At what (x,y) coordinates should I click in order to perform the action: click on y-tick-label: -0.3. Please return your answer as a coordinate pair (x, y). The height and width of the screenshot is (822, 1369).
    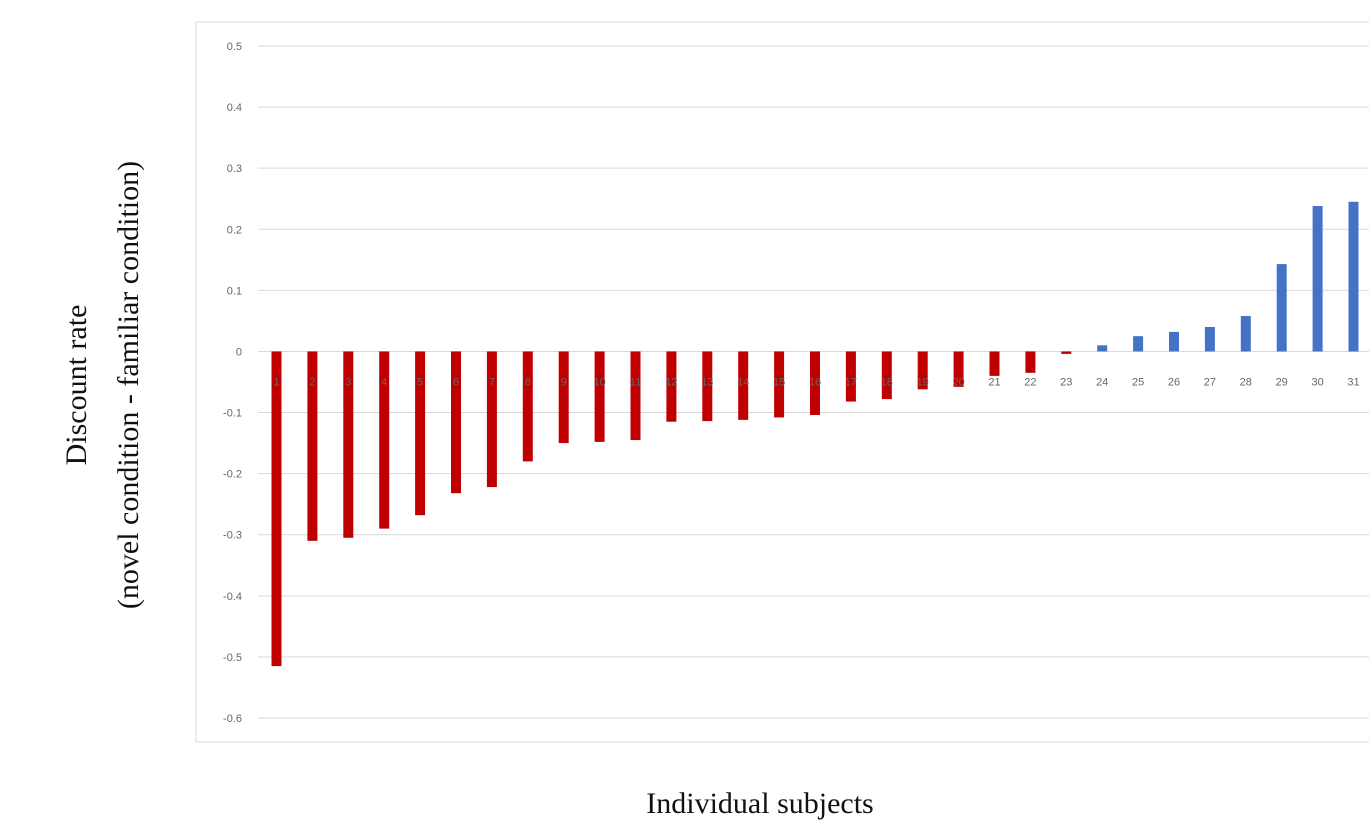
    Looking at the image, I should click on (232, 536).